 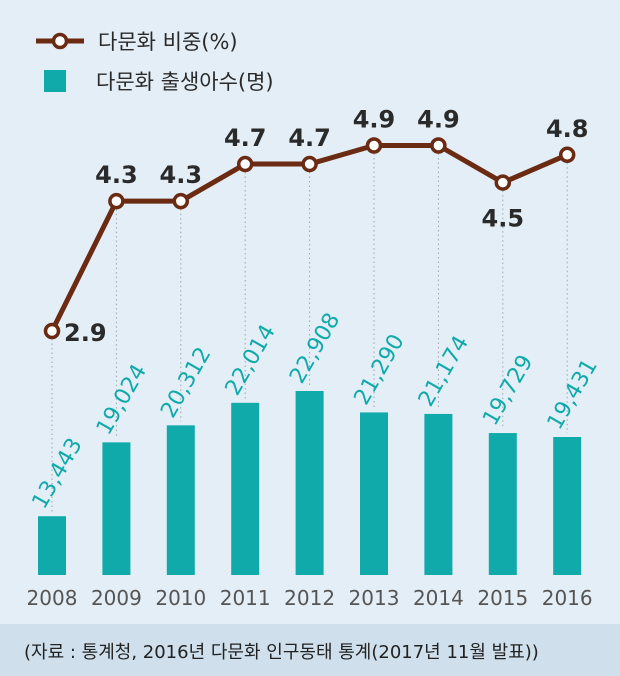 I want to click on bar-value-label: 19,729, so click(x=508, y=390).